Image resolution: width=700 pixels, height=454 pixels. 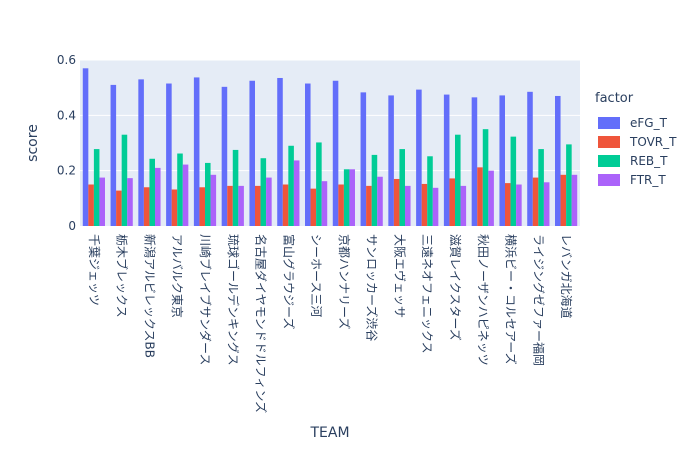 I want to click on legend-label: TOVR_T, so click(x=653, y=142).